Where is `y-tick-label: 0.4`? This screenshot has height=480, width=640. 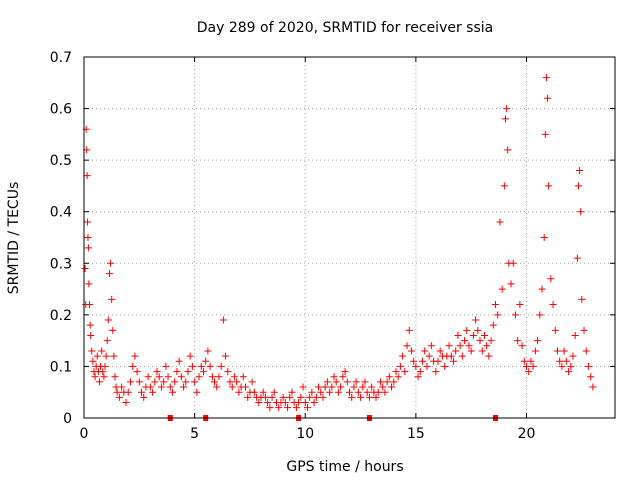 y-tick-label: 0.4 is located at coordinates (61, 213).